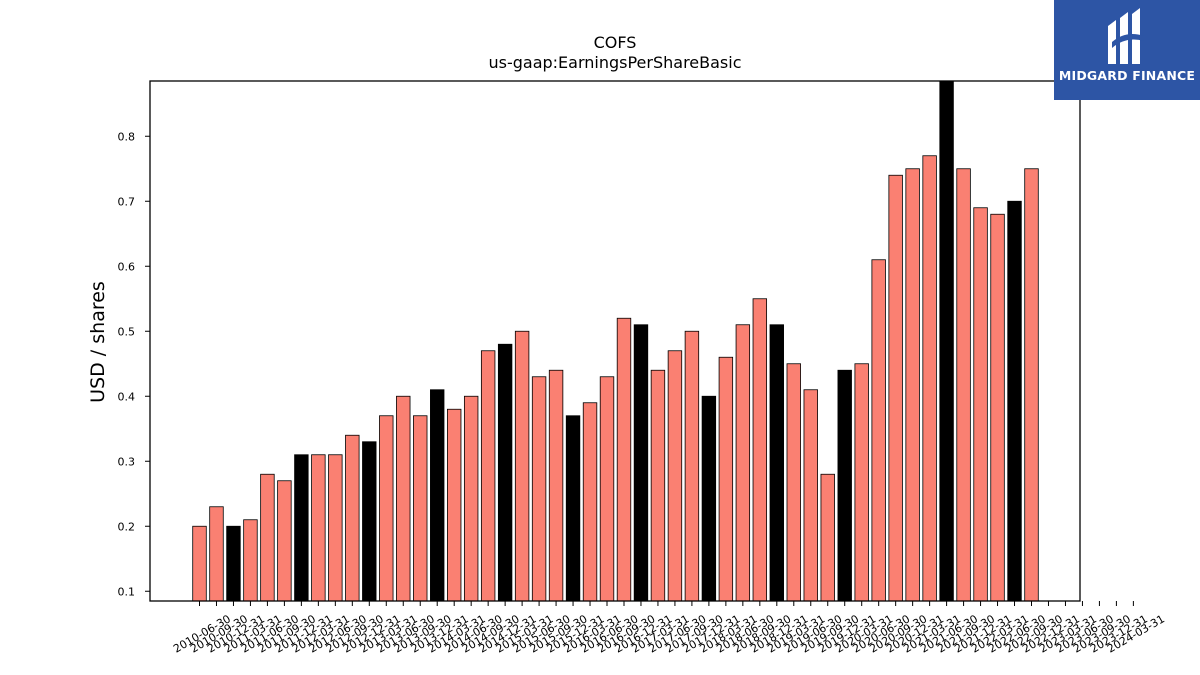 This screenshot has height=675, width=1200. What do you see at coordinates (127, 396) in the screenshot?
I see `y-tick-label: 0.4` at bounding box center [127, 396].